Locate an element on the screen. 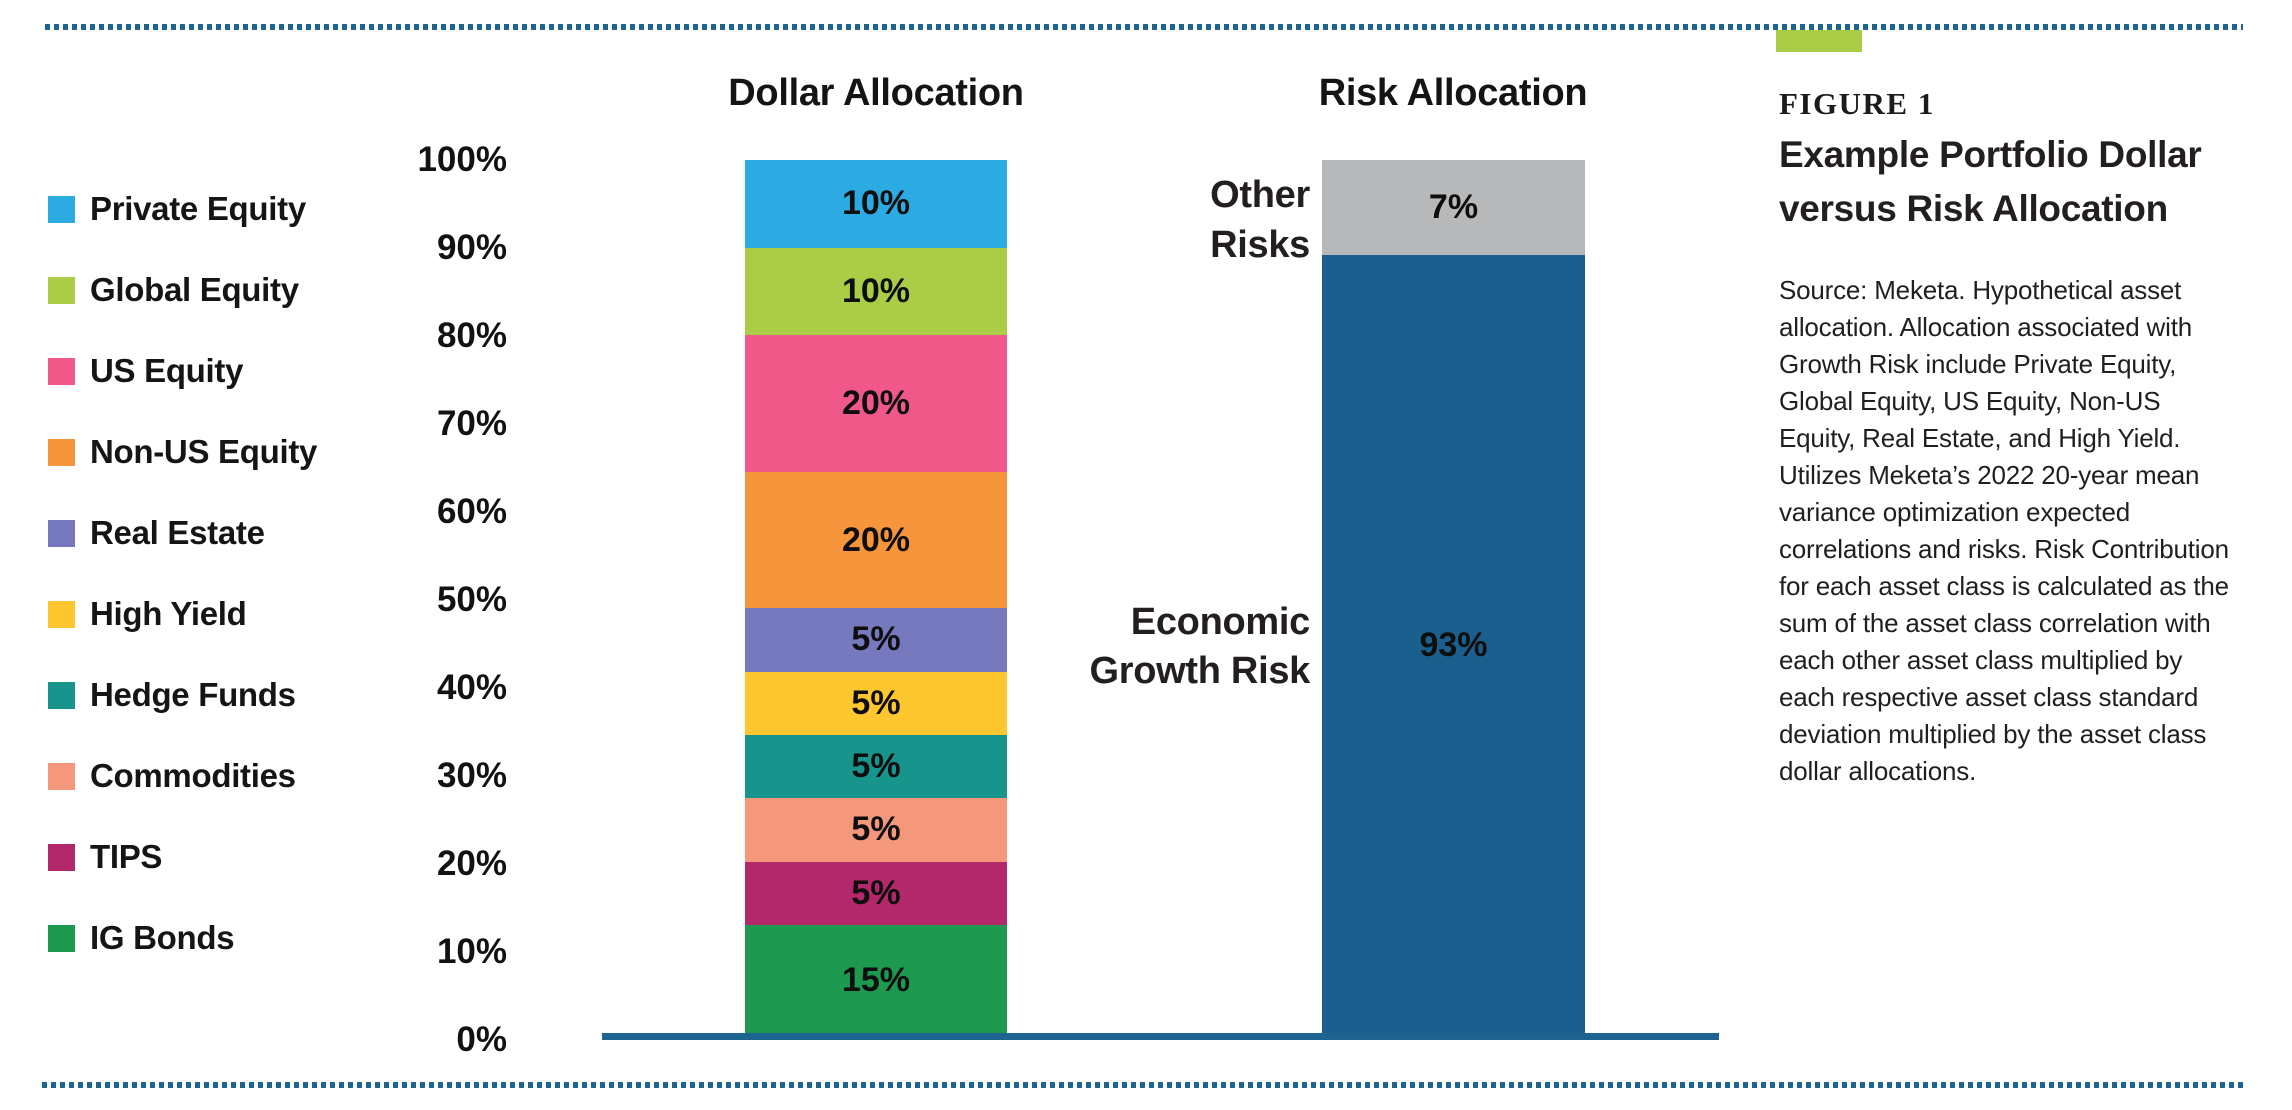 Image resolution: width=2292 pixels, height=1110 pixels. dollar-allocation-bar: 10% 10% 20% 20% 5% 5% 5% 5% 5% 15% is located at coordinates (876, 598).